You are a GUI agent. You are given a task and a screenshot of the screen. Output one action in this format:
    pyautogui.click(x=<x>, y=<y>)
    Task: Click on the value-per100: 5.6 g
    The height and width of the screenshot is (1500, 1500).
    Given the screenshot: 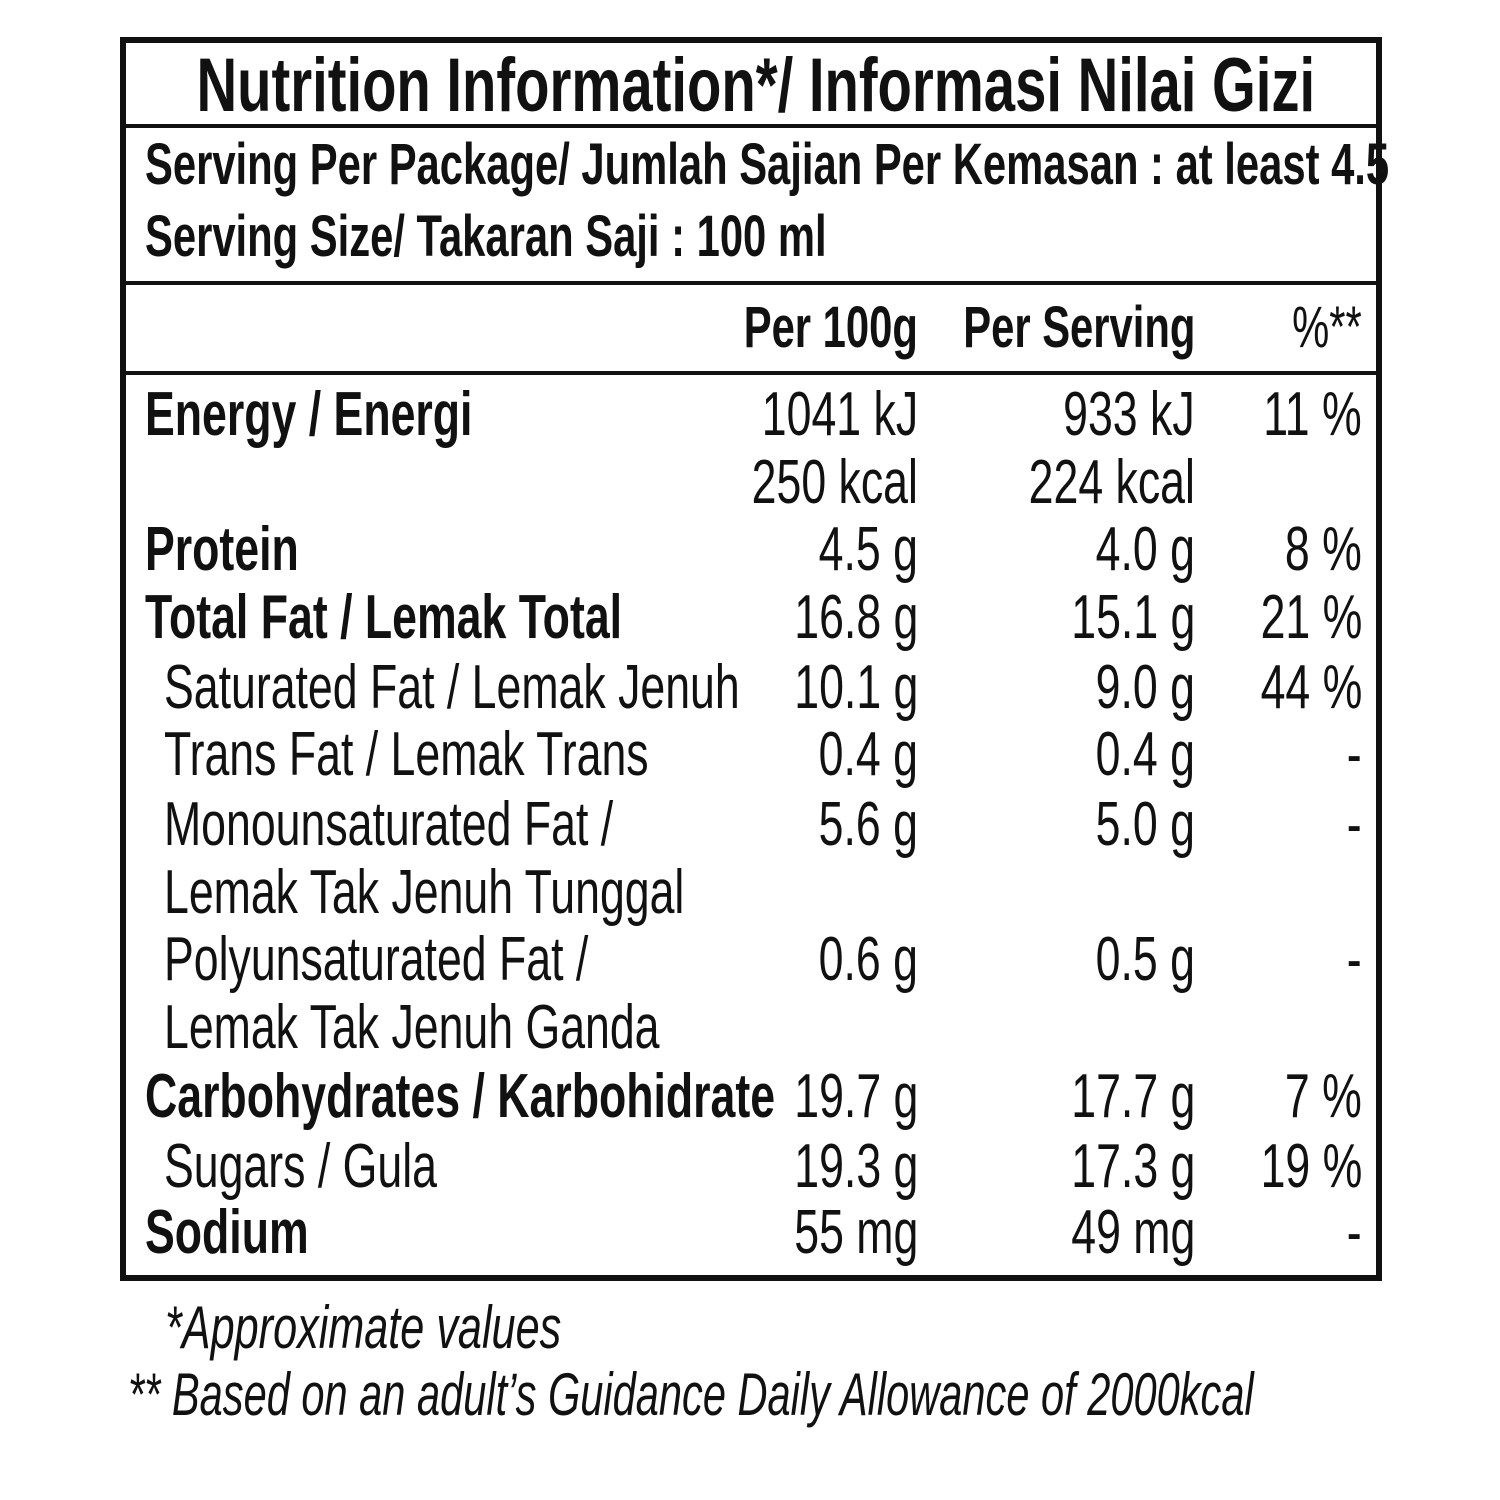 What is the action you would take?
    pyautogui.click(x=868, y=824)
    